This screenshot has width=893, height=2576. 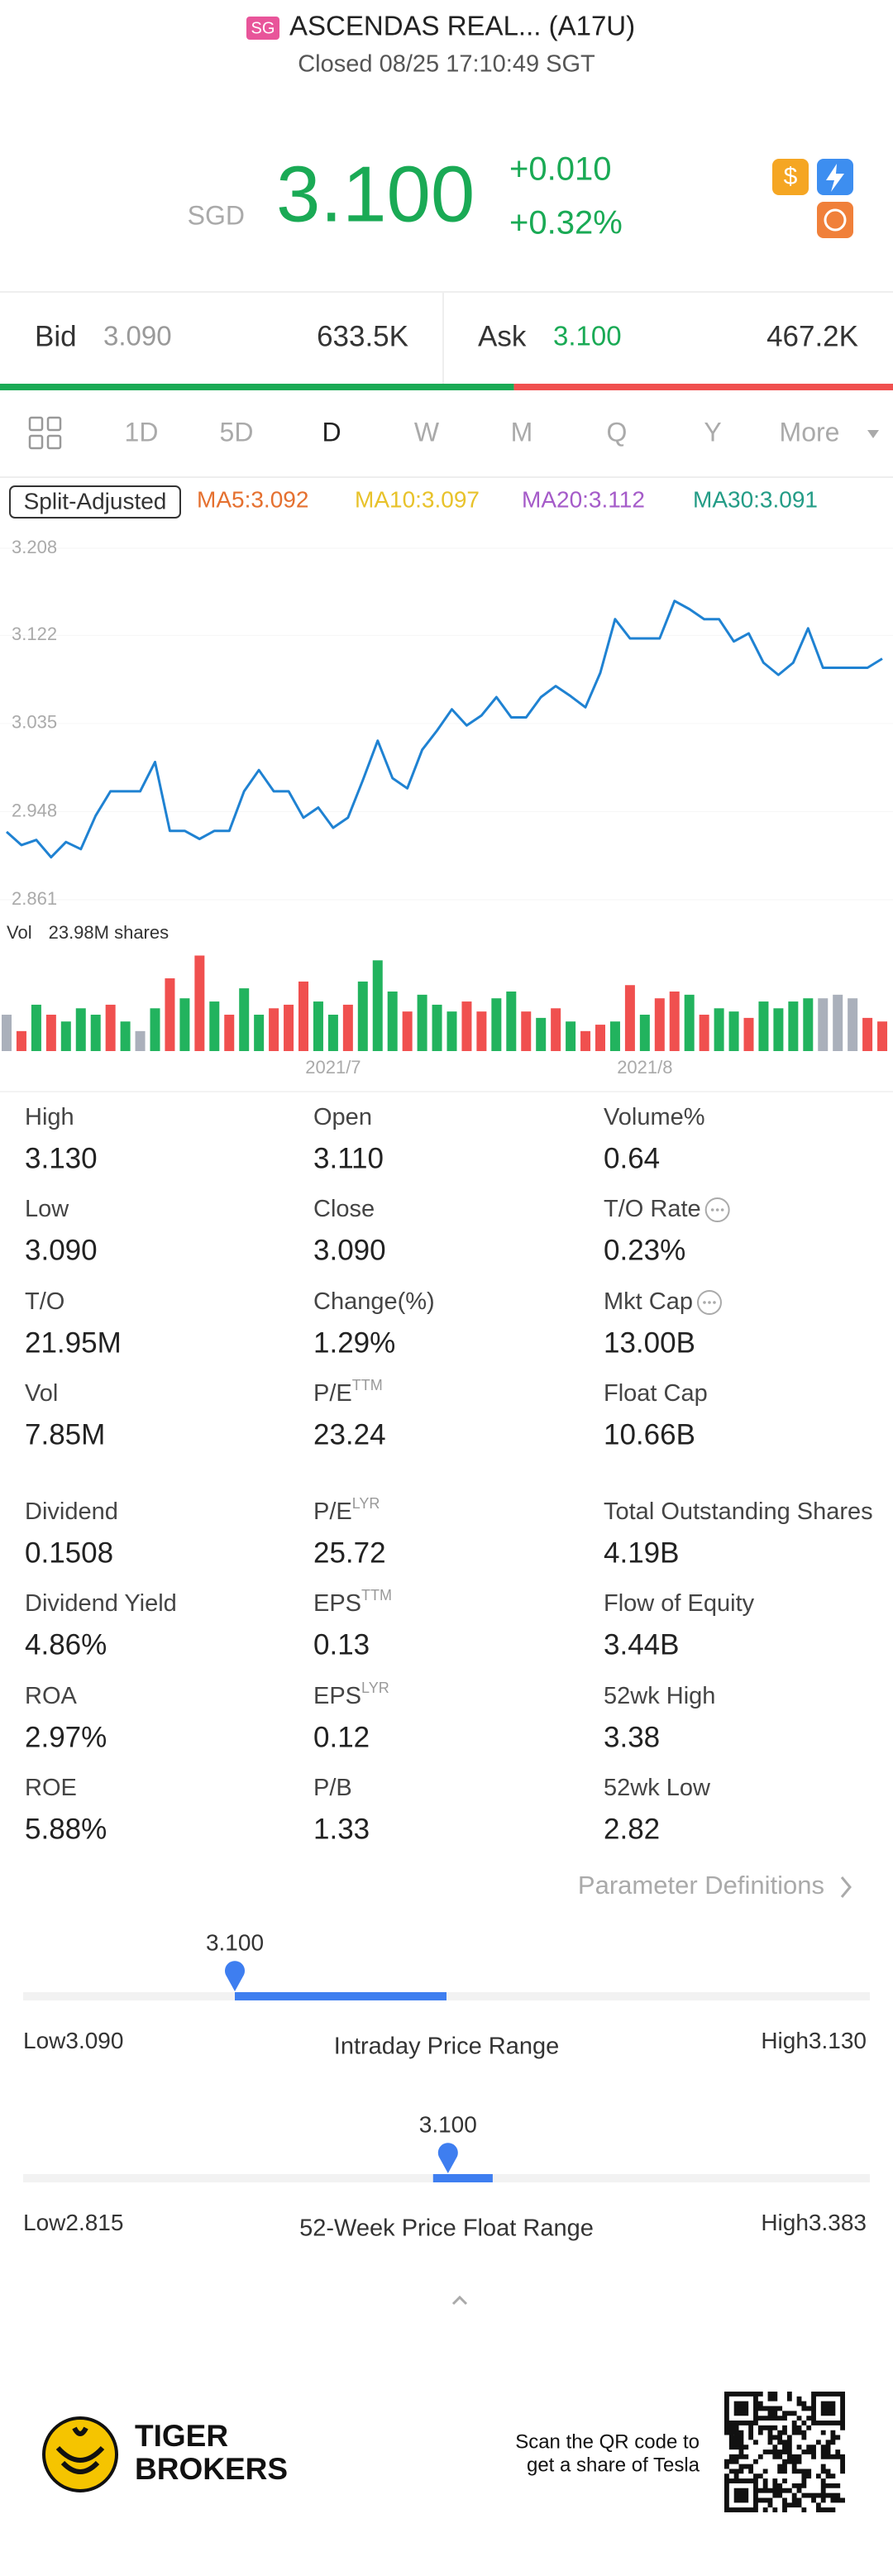 I want to click on range-high: High3.130, so click(x=814, y=2040).